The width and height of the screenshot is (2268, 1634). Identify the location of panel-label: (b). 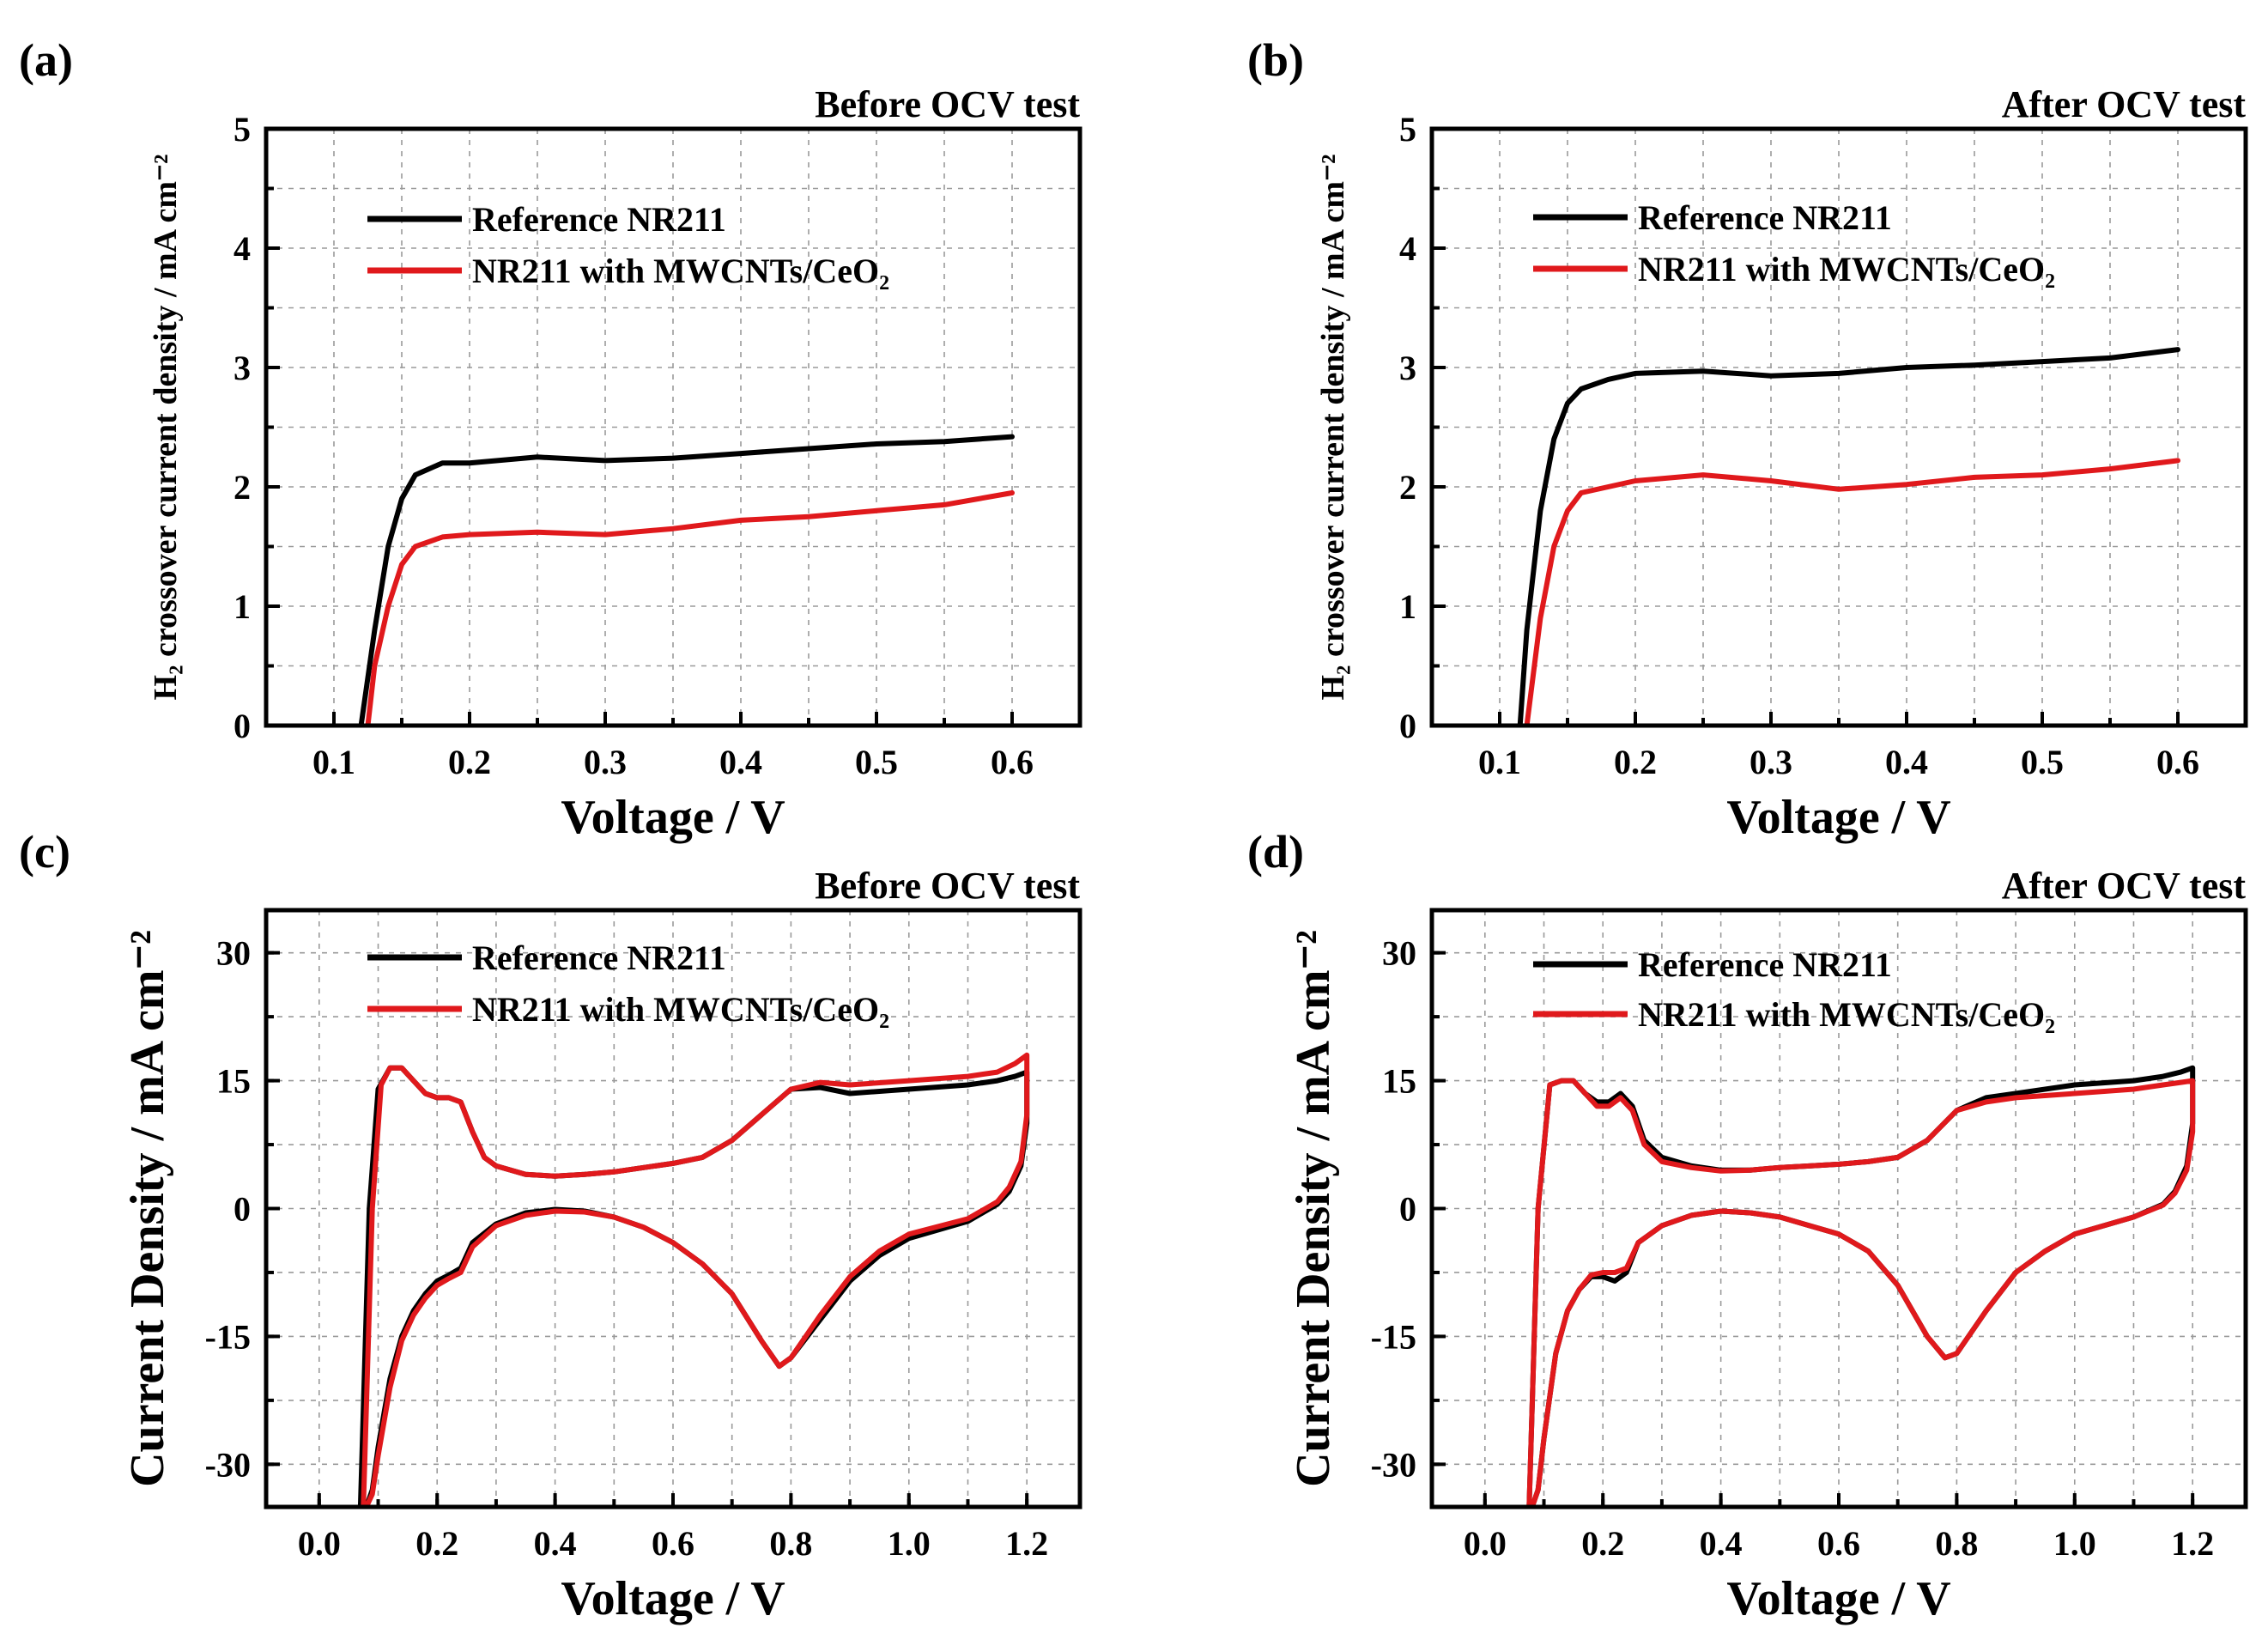
(1275, 60).